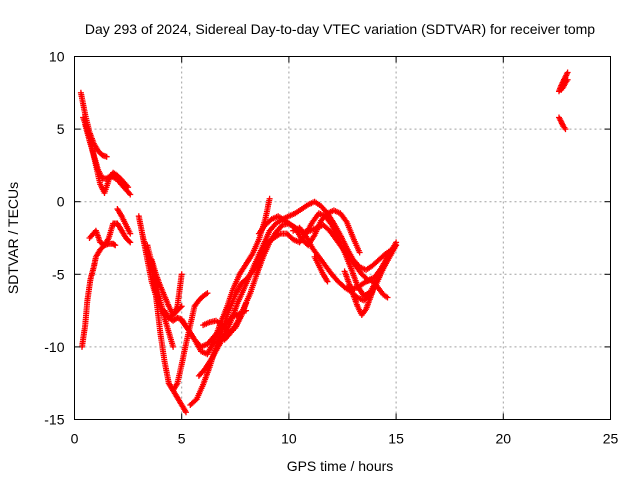 The image size is (640, 480). What do you see at coordinates (75, 439) in the screenshot?
I see `x-tick-label: 0` at bounding box center [75, 439].